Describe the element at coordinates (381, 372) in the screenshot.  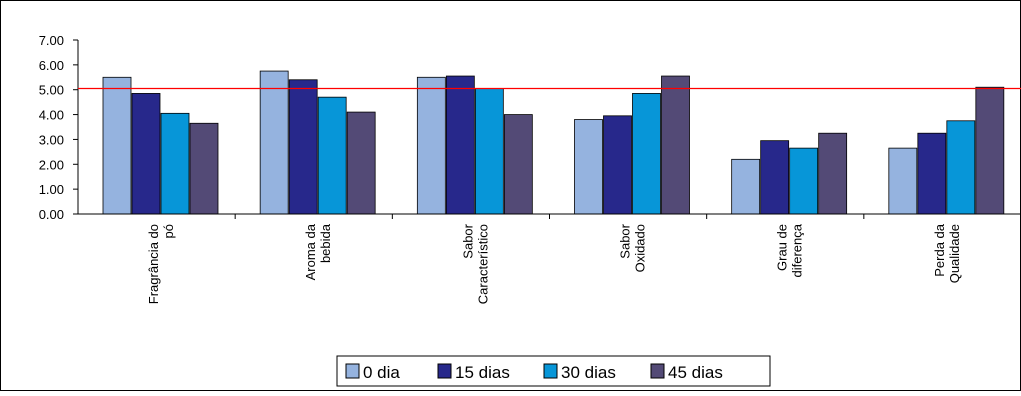
I see `legend-label: 0 dia` at that location.